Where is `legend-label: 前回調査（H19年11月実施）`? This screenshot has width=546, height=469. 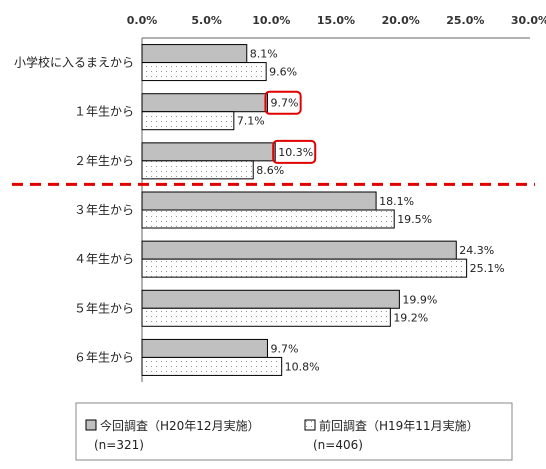 legend-label: 前回調査（H19年11月実施） is located at coordinates (399, 425).